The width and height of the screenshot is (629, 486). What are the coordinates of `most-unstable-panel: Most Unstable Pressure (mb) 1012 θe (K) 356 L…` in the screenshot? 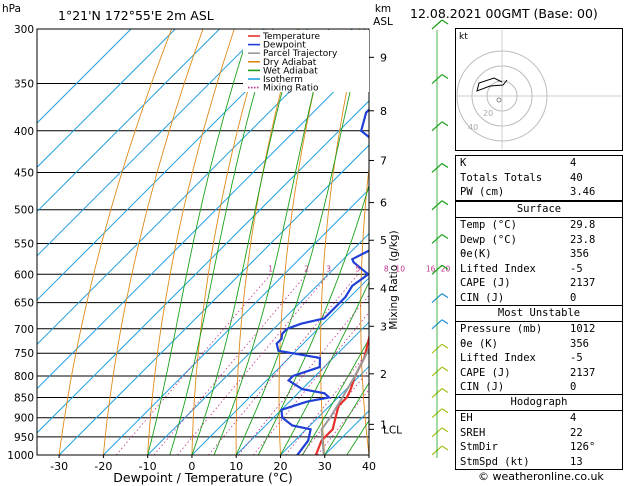 It's located at (539, 350).